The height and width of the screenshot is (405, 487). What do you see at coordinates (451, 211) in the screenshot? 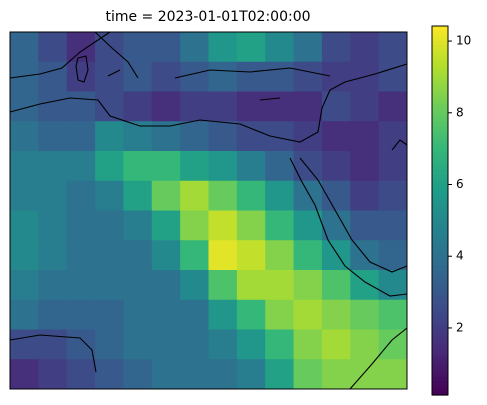
I see `colorbar: 2 4 6 8 10` at bounding box center [451, 211].